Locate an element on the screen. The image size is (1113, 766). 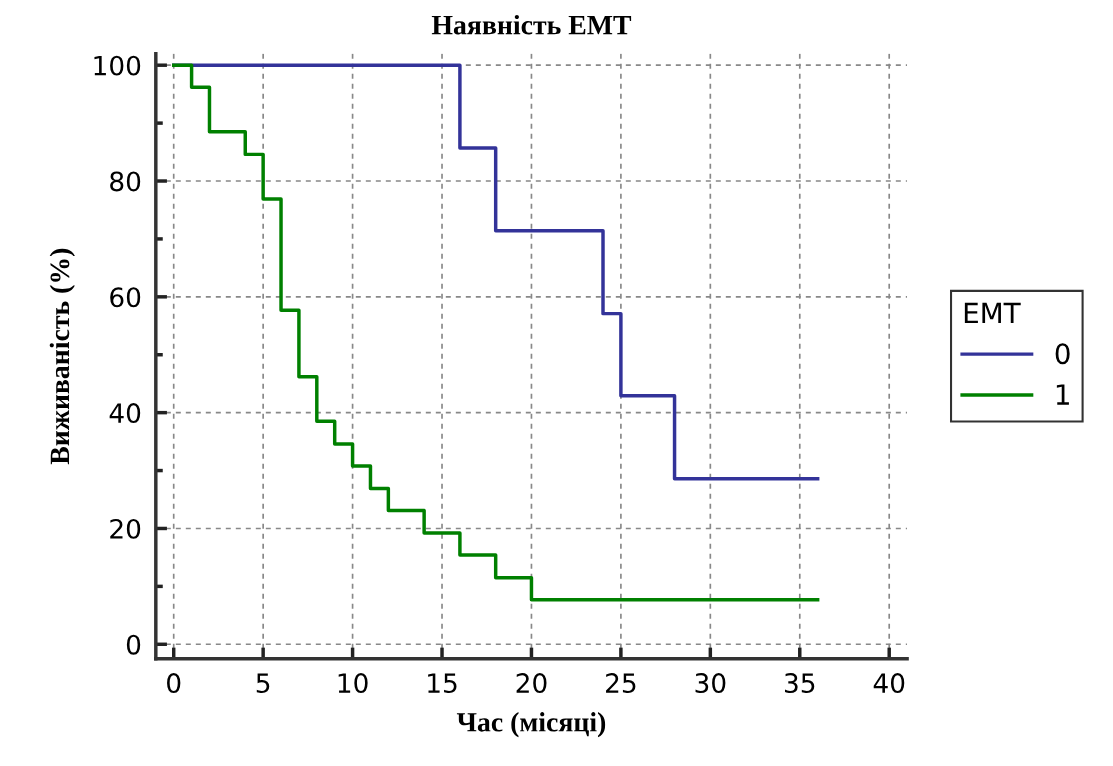
x-tick-label: 40 is located at coordinates (889, 683).